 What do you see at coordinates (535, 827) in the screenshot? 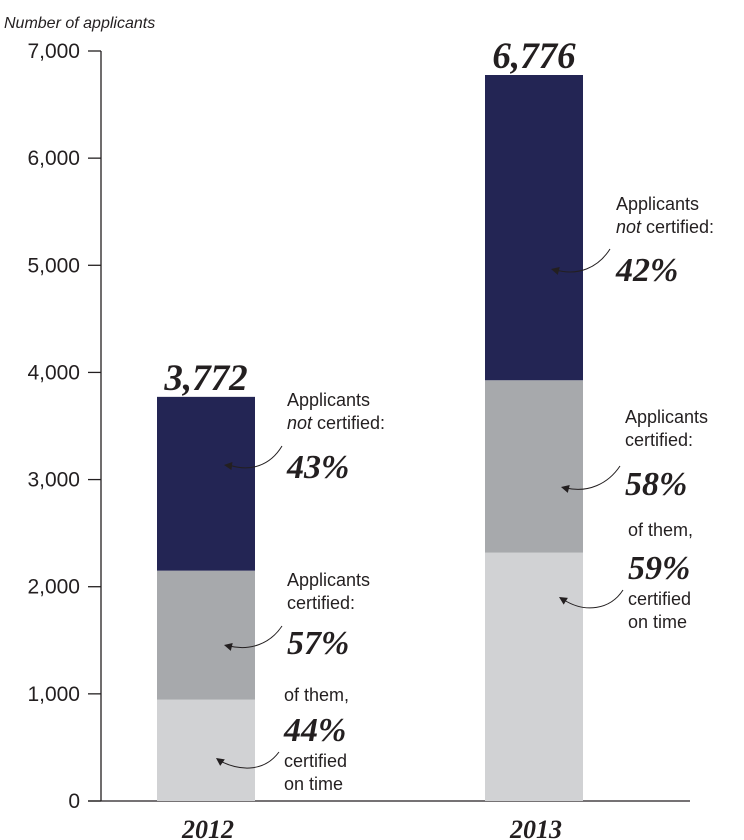
I see `x-tick-label: 2013` at bounding box center [535, 827].